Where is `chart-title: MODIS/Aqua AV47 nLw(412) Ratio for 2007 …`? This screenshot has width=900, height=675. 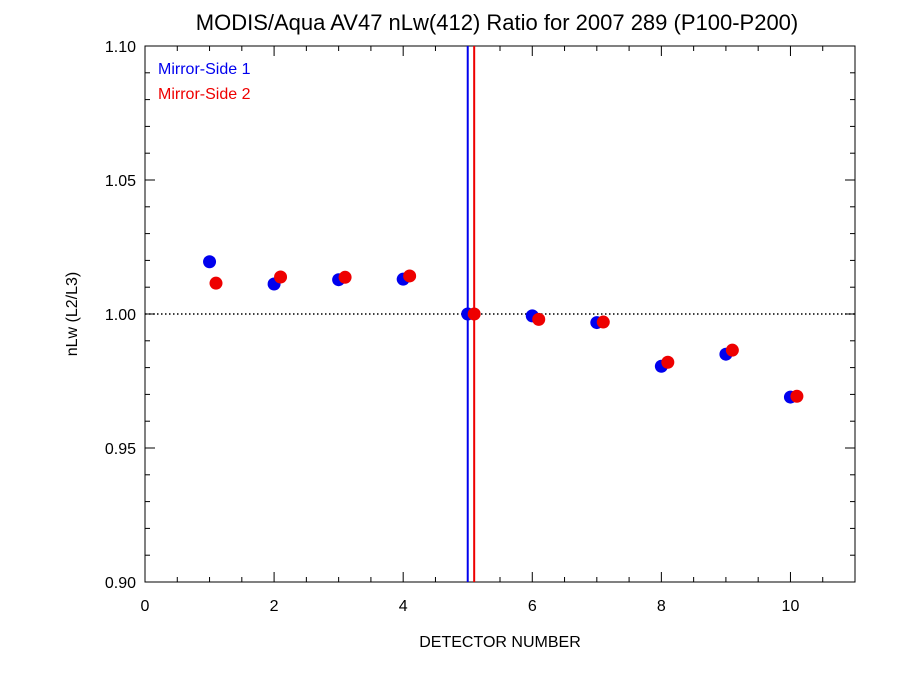
chart-title: MODIS/Aqua AV47 nLw(412) Ratio for 2007 … is located at coordinates (497, 22).